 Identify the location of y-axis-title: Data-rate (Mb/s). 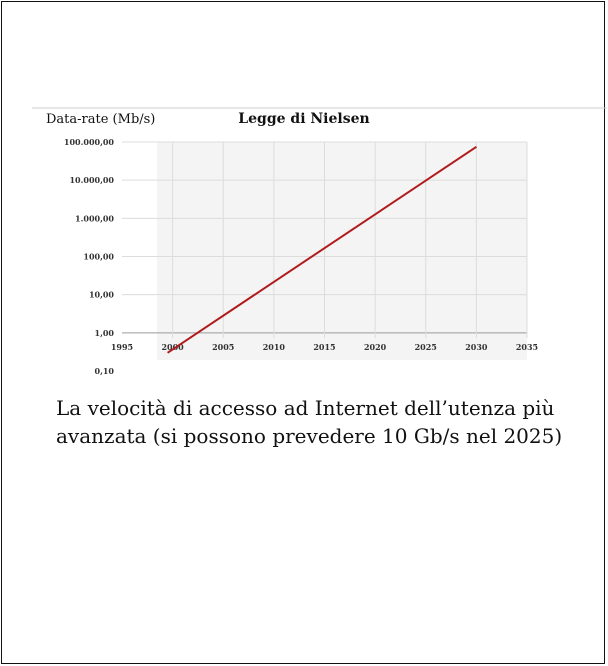
(100, 119).